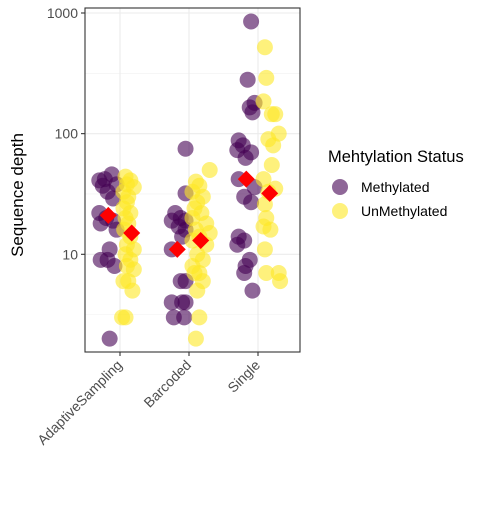  What do you see at coordinates (396, 157) in the screenshot?
I see `legend-title: Mehtylation Status` at bounding box center [396, 157].